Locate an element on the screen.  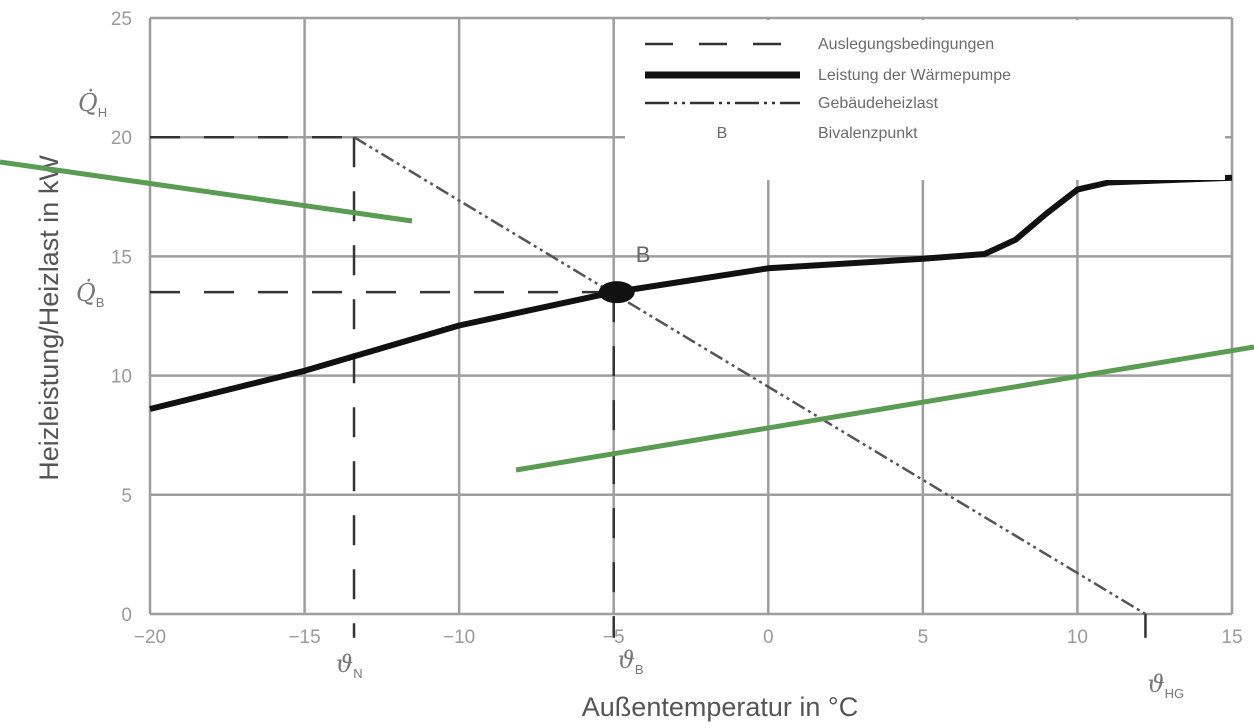
x-tick-label-0: −20 is located at coordinates (150, 637).